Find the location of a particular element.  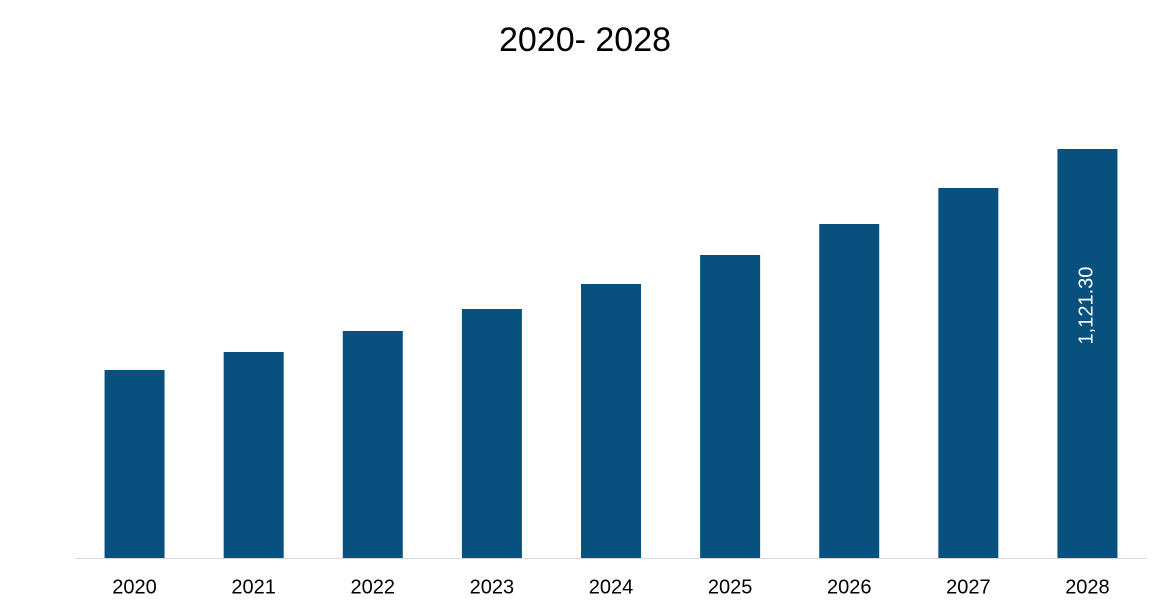

x-tick-label: 2027 is located at coordinates (968, 587).